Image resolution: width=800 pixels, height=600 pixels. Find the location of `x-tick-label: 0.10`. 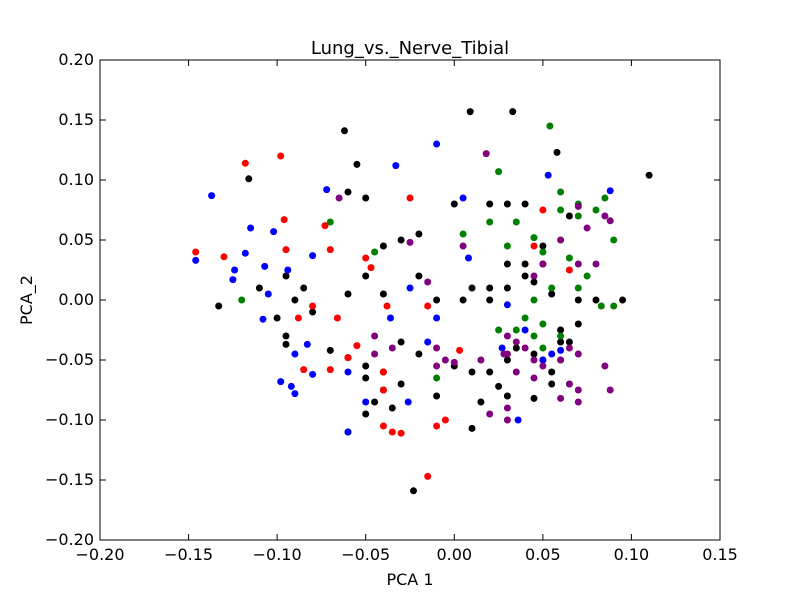

x-tick-label: 0.10 is located at coordinates (632, 554).